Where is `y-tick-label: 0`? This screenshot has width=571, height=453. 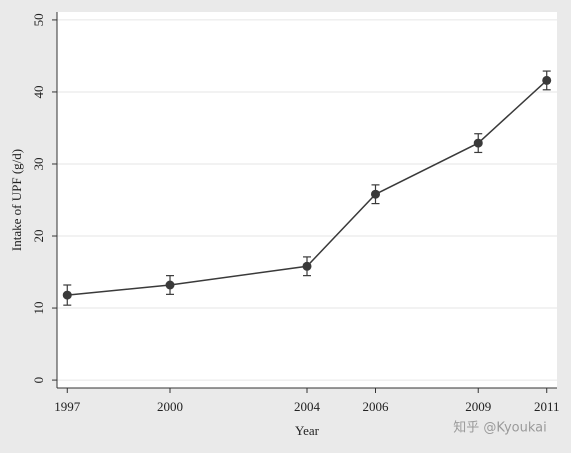 y-tick-label: 0 is located at coordinates (38, 380).